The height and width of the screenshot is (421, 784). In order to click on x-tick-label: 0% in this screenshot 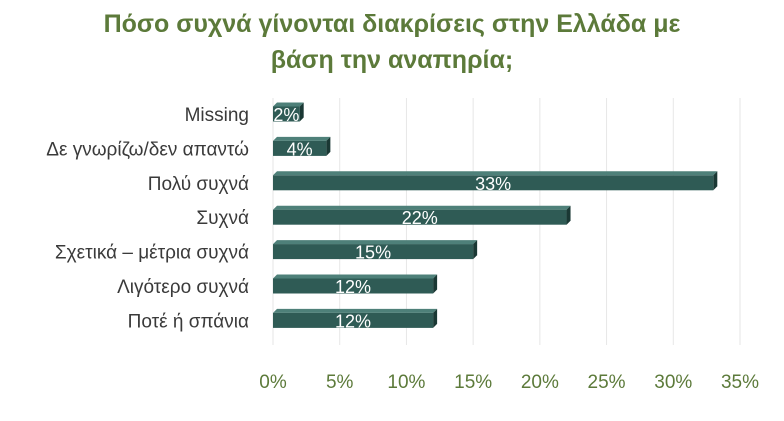, I will do `click(273, 382)`.